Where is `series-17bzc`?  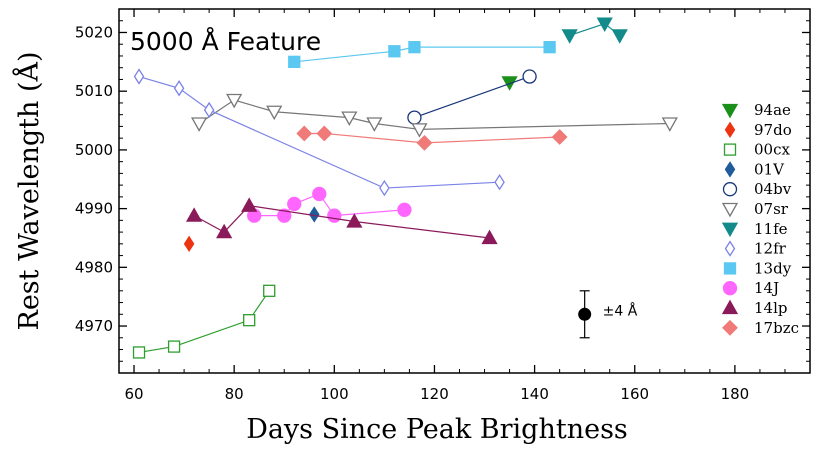
series-17bzc is located at coordinates (432, 138).